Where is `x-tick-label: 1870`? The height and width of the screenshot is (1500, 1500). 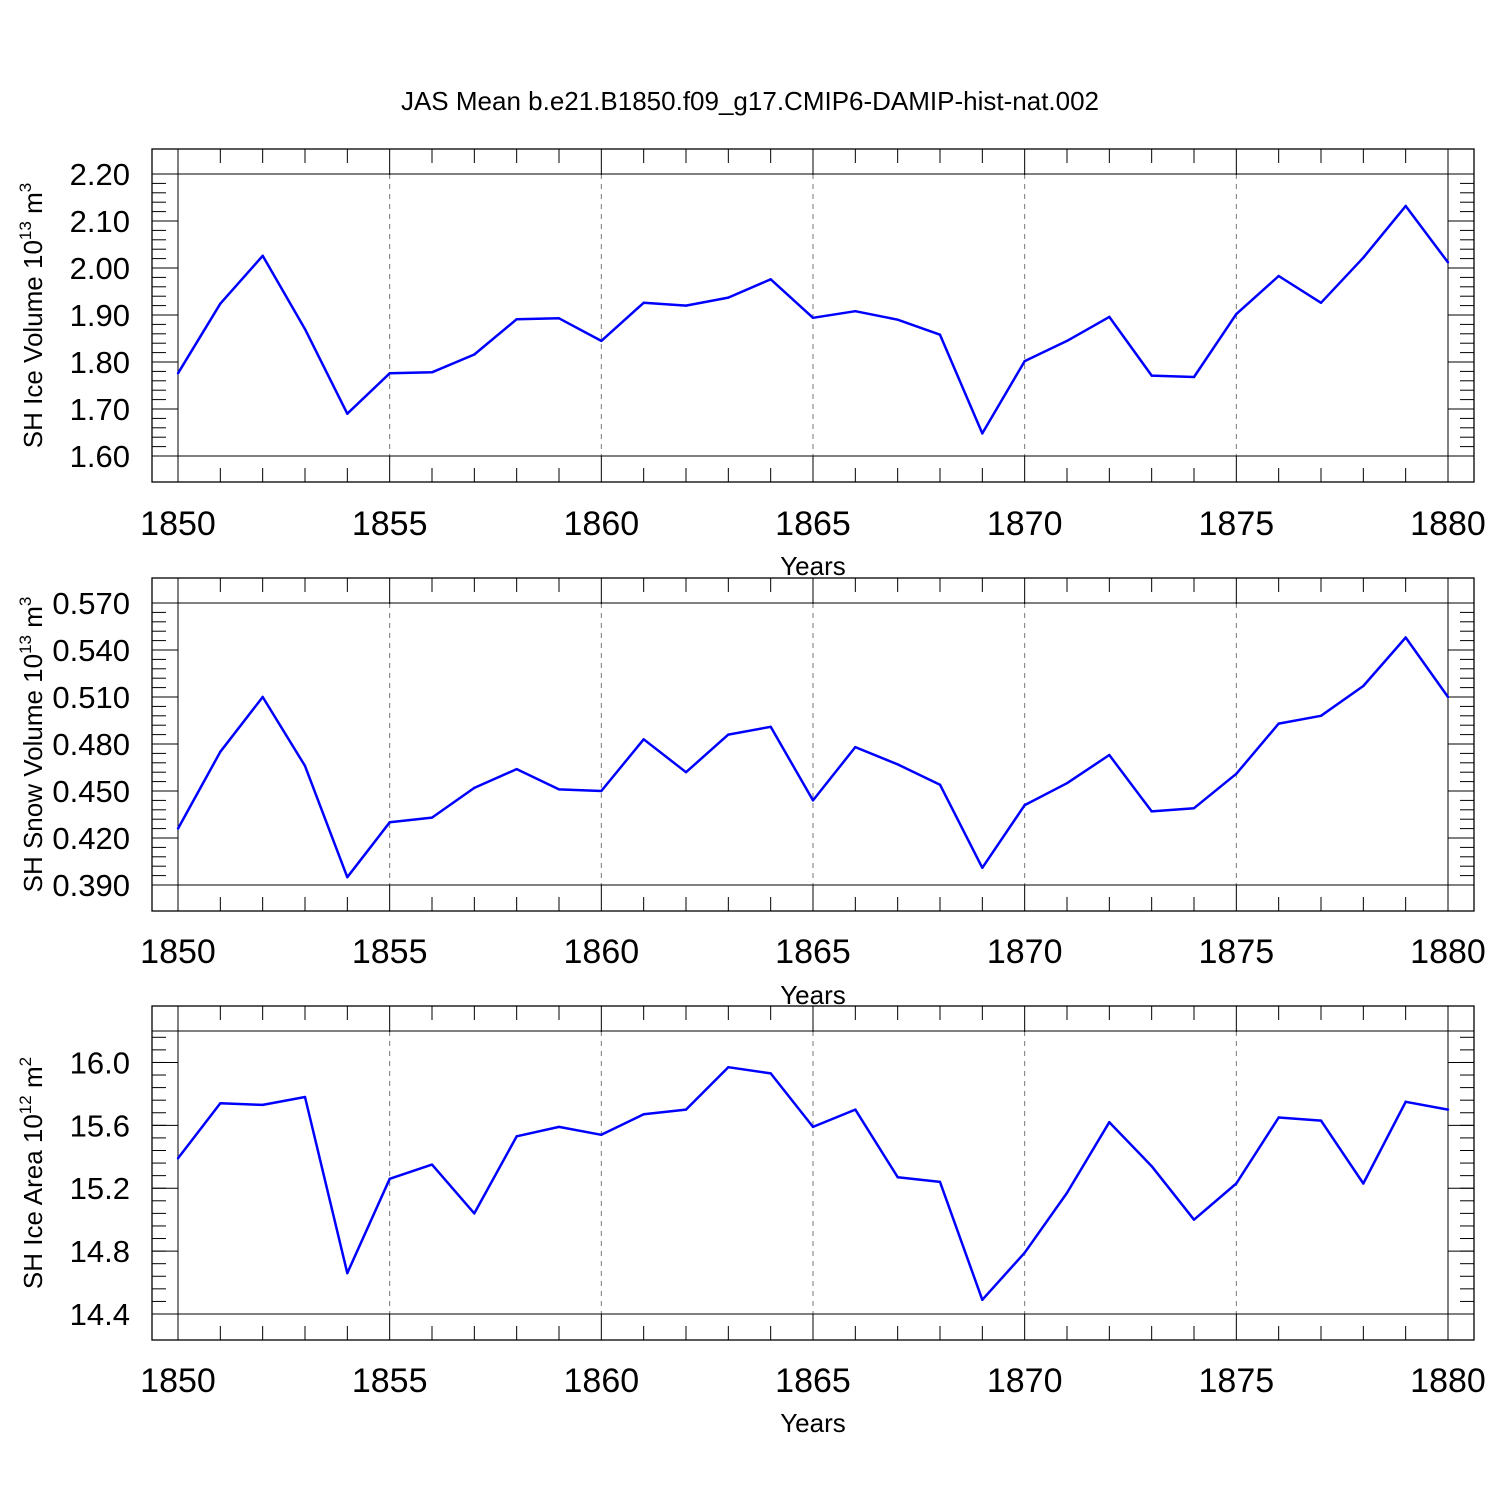 x-tick-label: 1870 is located at coordinates (1025, 524).